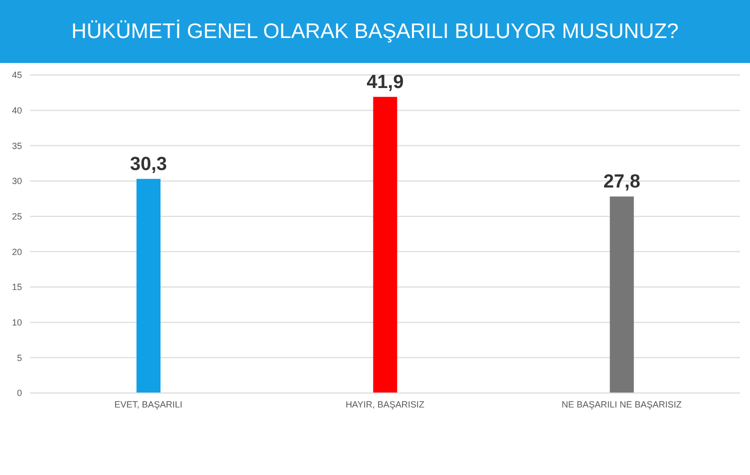 This screenshot has width=750, height=475. Describe the element at coordinates (17, 251) in the screenshot. I see `y-tick-label: 20` at that location.